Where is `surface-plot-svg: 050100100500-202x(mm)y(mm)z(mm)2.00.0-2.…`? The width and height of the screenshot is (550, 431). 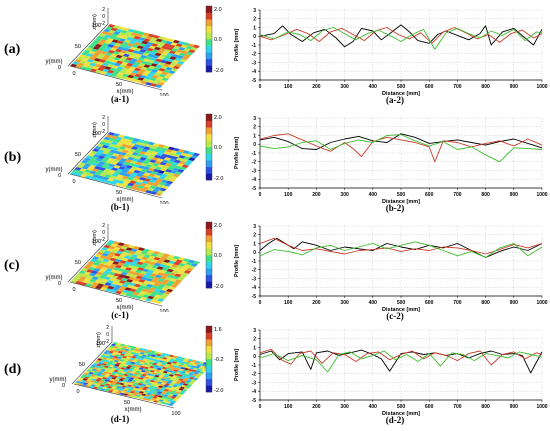
surface-plot-svg: 050100100500-202x(mm)y(mm)z(mm)2.00.0-2.… is located at coordinates (134, 268).